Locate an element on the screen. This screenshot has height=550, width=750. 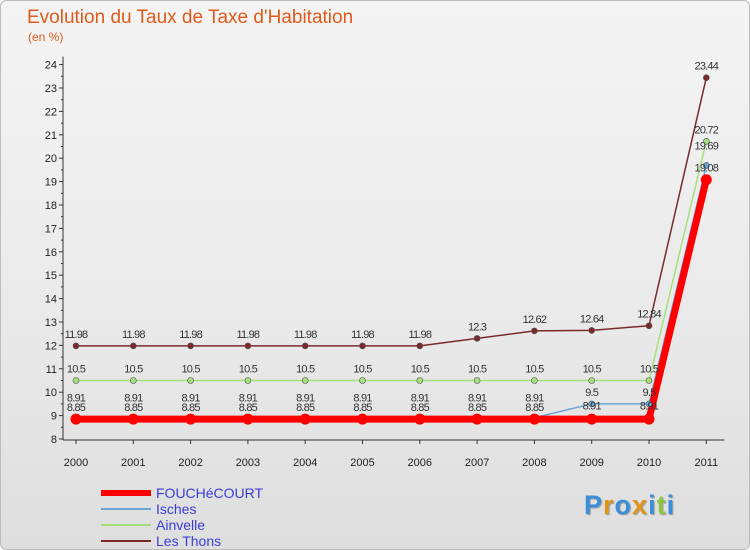
x-tick-label: 2006 is located at coordinates (420, 463).